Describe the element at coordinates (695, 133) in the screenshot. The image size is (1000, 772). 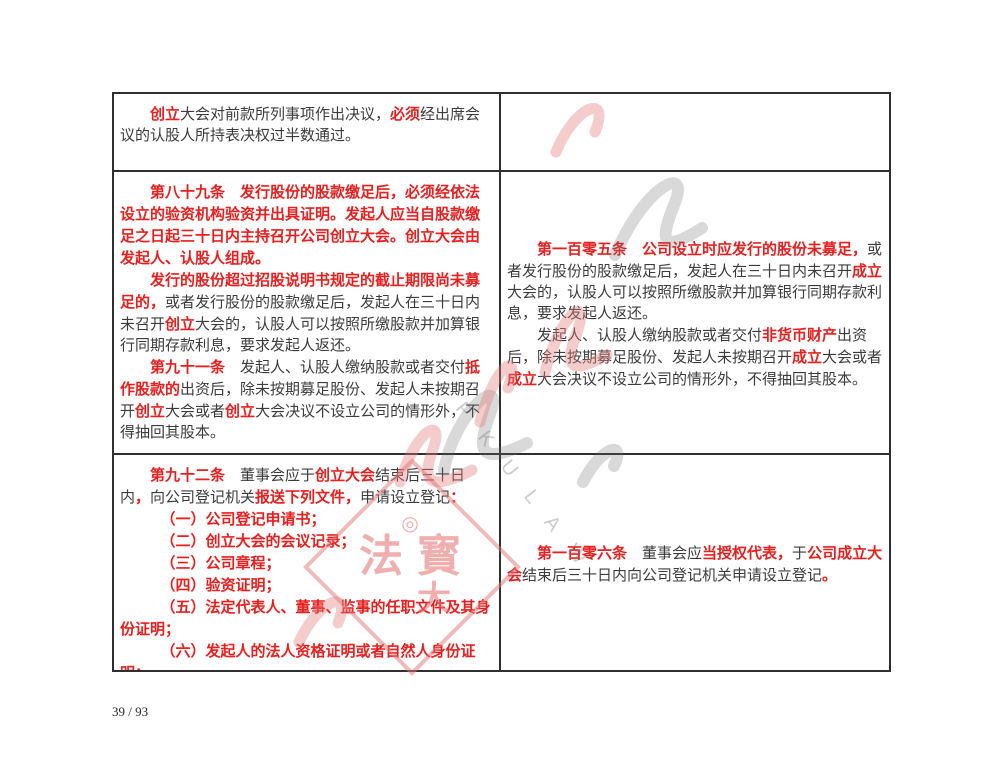
I see `table-cell-row1-new-law` at that location.